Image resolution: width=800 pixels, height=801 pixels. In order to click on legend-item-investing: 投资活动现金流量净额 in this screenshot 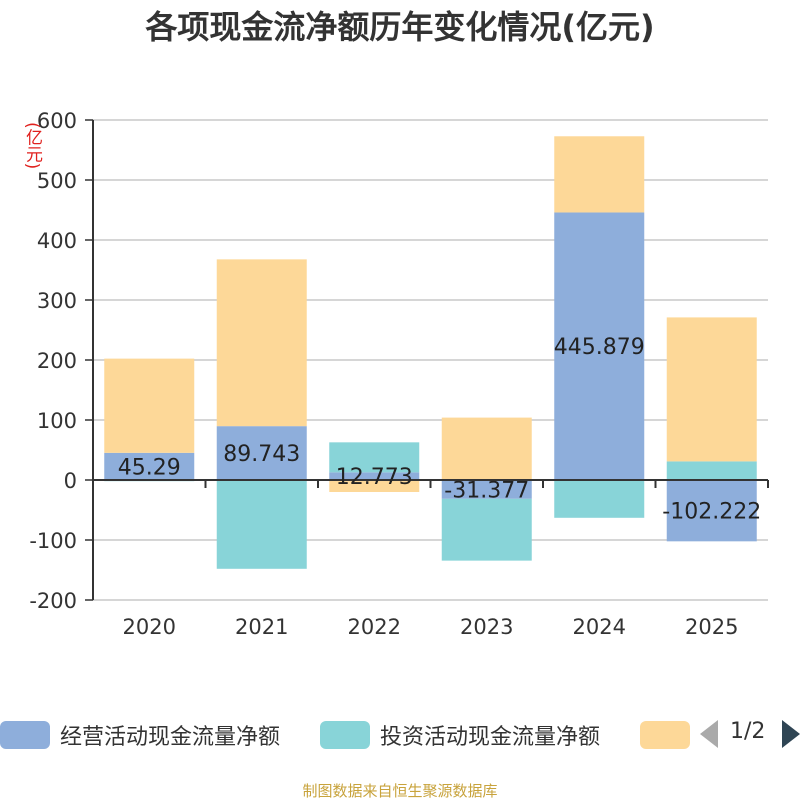, I will do `click(460, 735)`.